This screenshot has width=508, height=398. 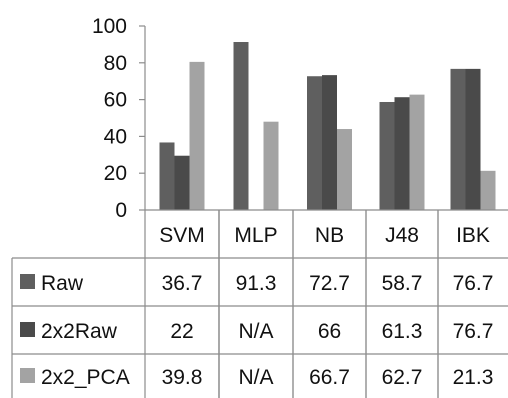 I want to click on bar-2x2_PCA-NB, so click(x=344, y=169).